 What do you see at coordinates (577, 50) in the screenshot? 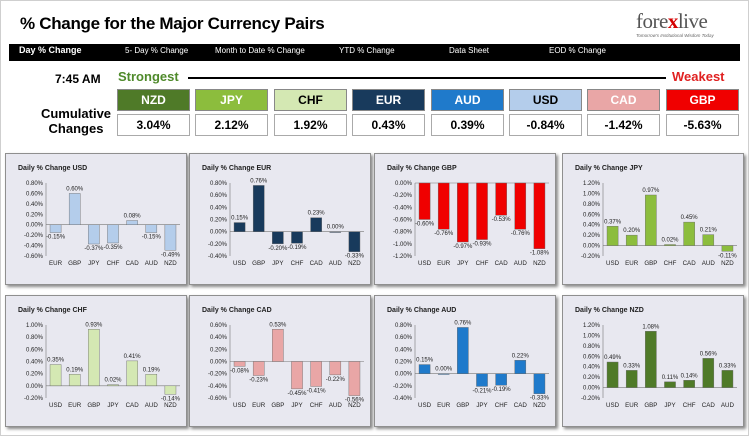
I see `nav-eod-change: EOD % Change` at bounding box center [577, 50].